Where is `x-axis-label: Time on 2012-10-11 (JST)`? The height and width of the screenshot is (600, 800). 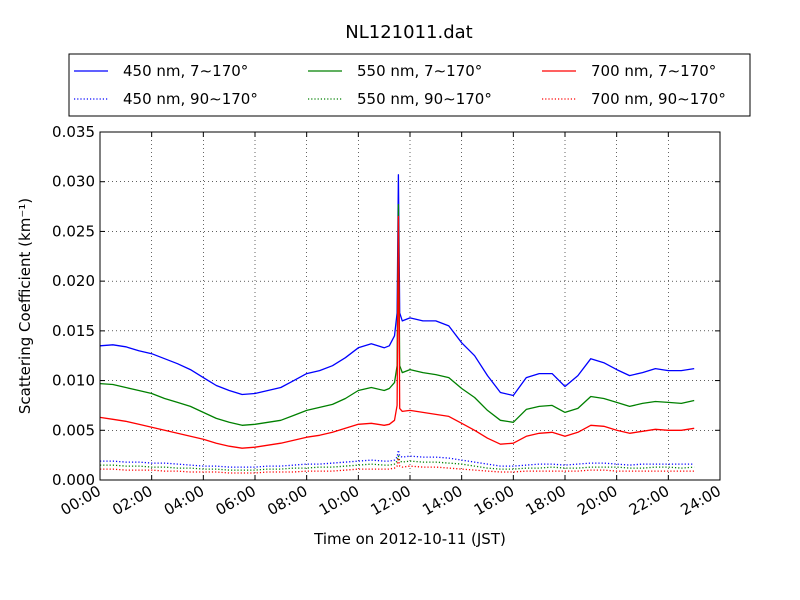 x-axis-label: Time on 2012-10-11 (JST) is located at coordinates (409, 539).